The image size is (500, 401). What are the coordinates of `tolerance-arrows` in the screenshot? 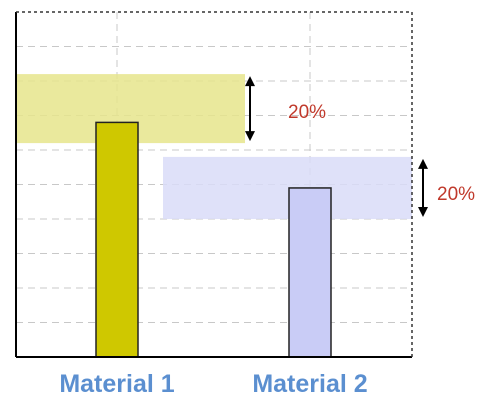 It's located at (336, 146).